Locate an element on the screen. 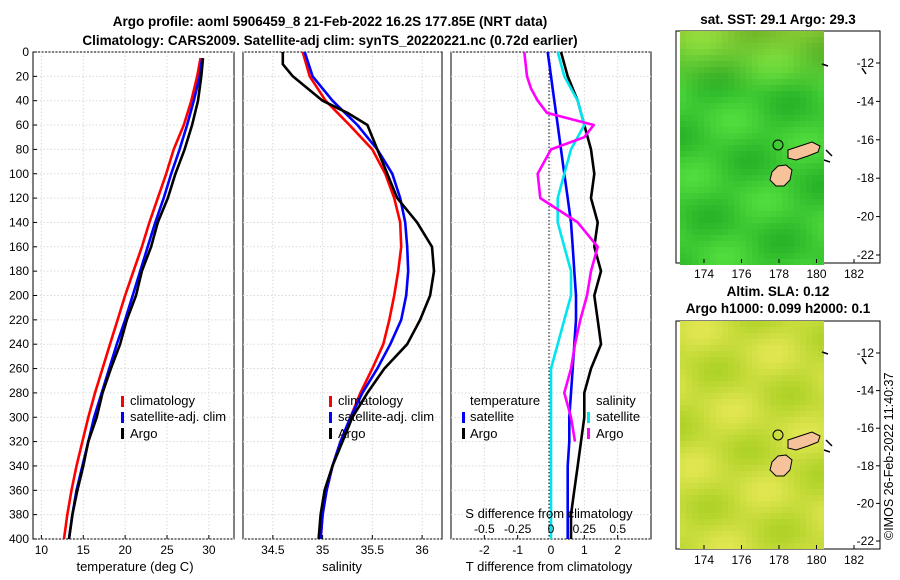 The width and height of the screenshot is (900, 580). s-difference-ticks: -0.5 -0.25 0 0.25 0.5 is located at coordinates (550, 529).